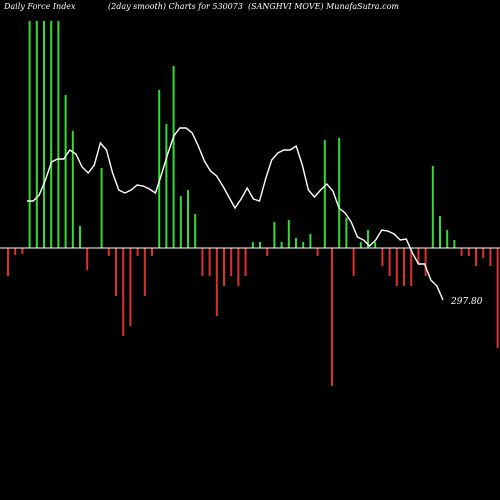 This screenshot has width=500, height=500. I want to click on header-middle: (2day smooth) Charts for 530073, so click(175, 6).